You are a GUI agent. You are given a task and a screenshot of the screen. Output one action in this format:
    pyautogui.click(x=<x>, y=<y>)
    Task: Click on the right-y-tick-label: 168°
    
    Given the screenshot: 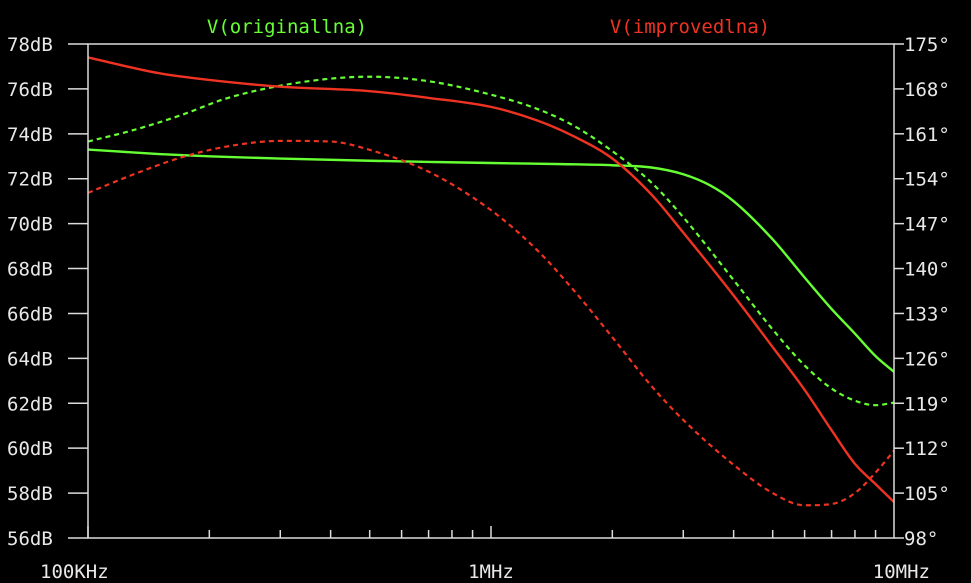 What is the action you would take?
    pyautogui.click(x=927, y=90)
    